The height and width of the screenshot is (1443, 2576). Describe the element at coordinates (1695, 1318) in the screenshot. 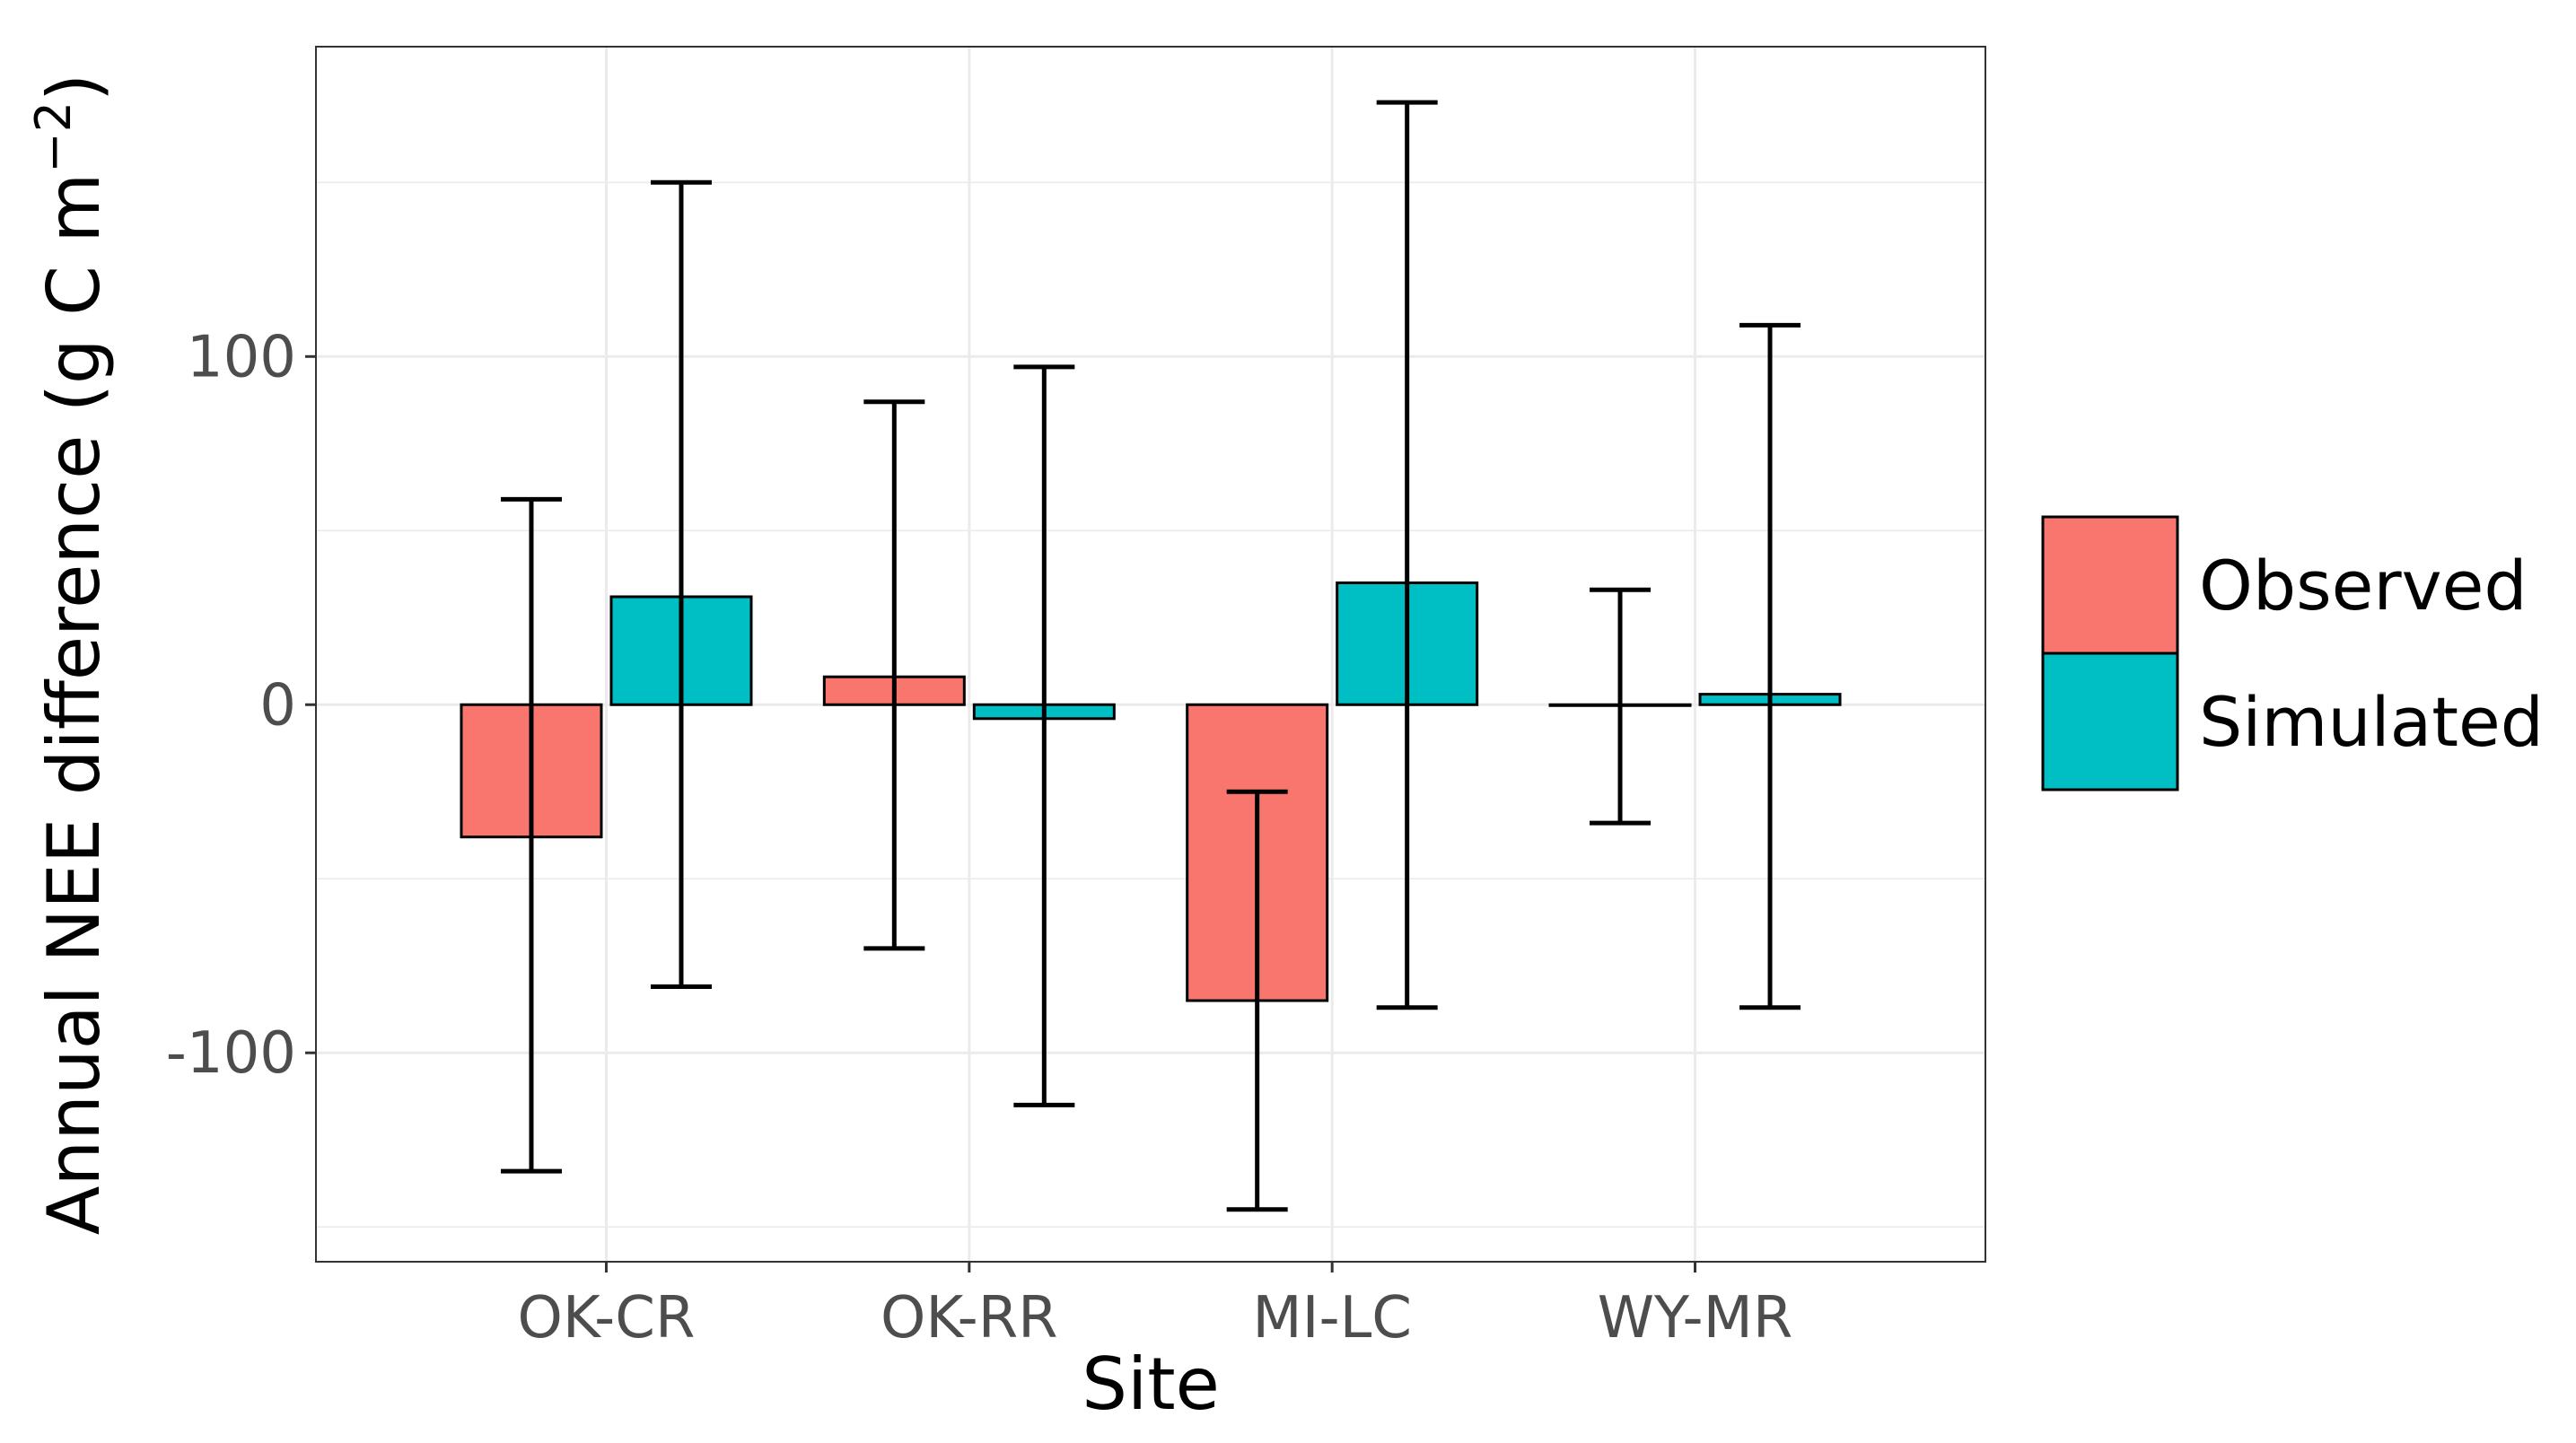

I see `x-tick-label: WY-MR` at that location.